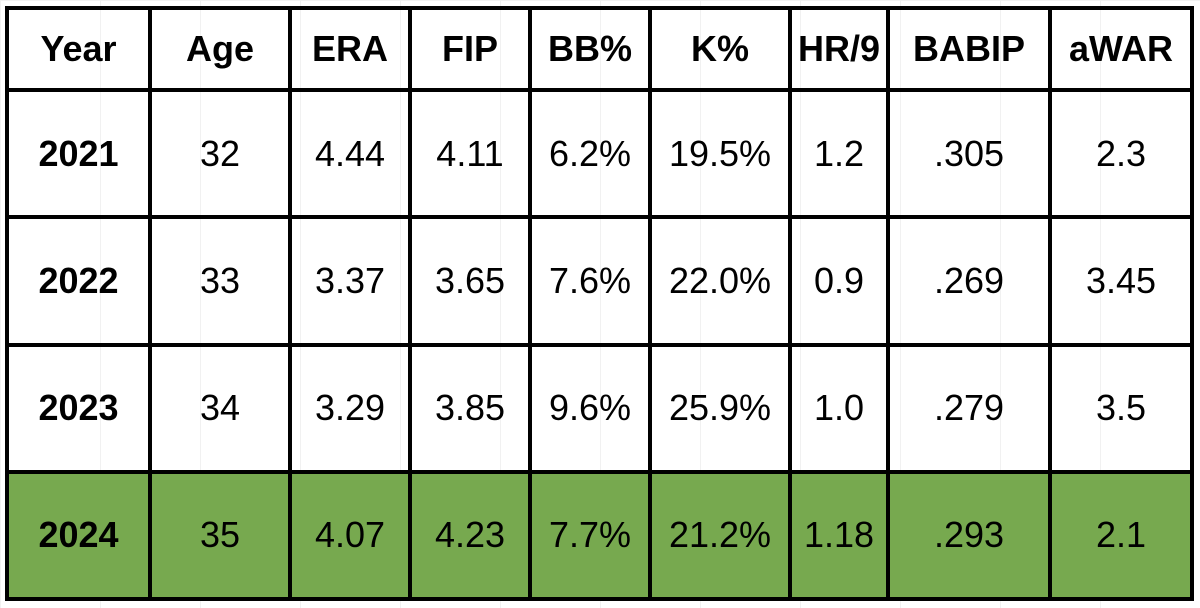 The height and width of the screenshot is (608, 1200). I want to click on bb-pct-cell: 7.7%, so click(590, 535).